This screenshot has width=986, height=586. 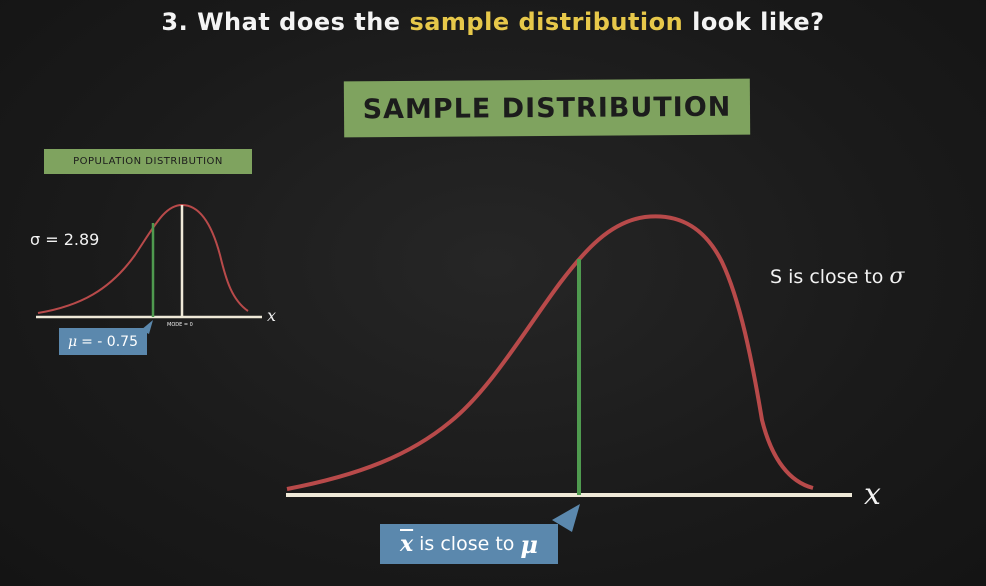 I want to click on population-mu-tag: μ = - 0.75, so click(x=103, y=341).